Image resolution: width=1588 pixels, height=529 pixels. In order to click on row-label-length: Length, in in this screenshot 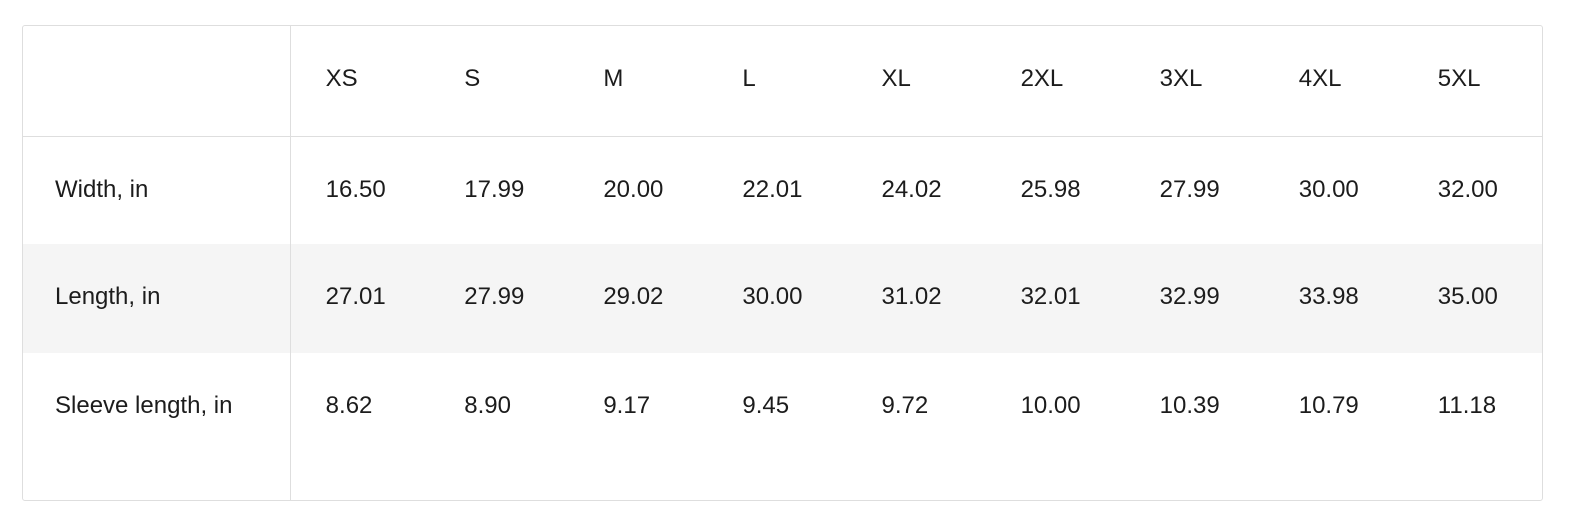, I will do `click(157, 298)`.